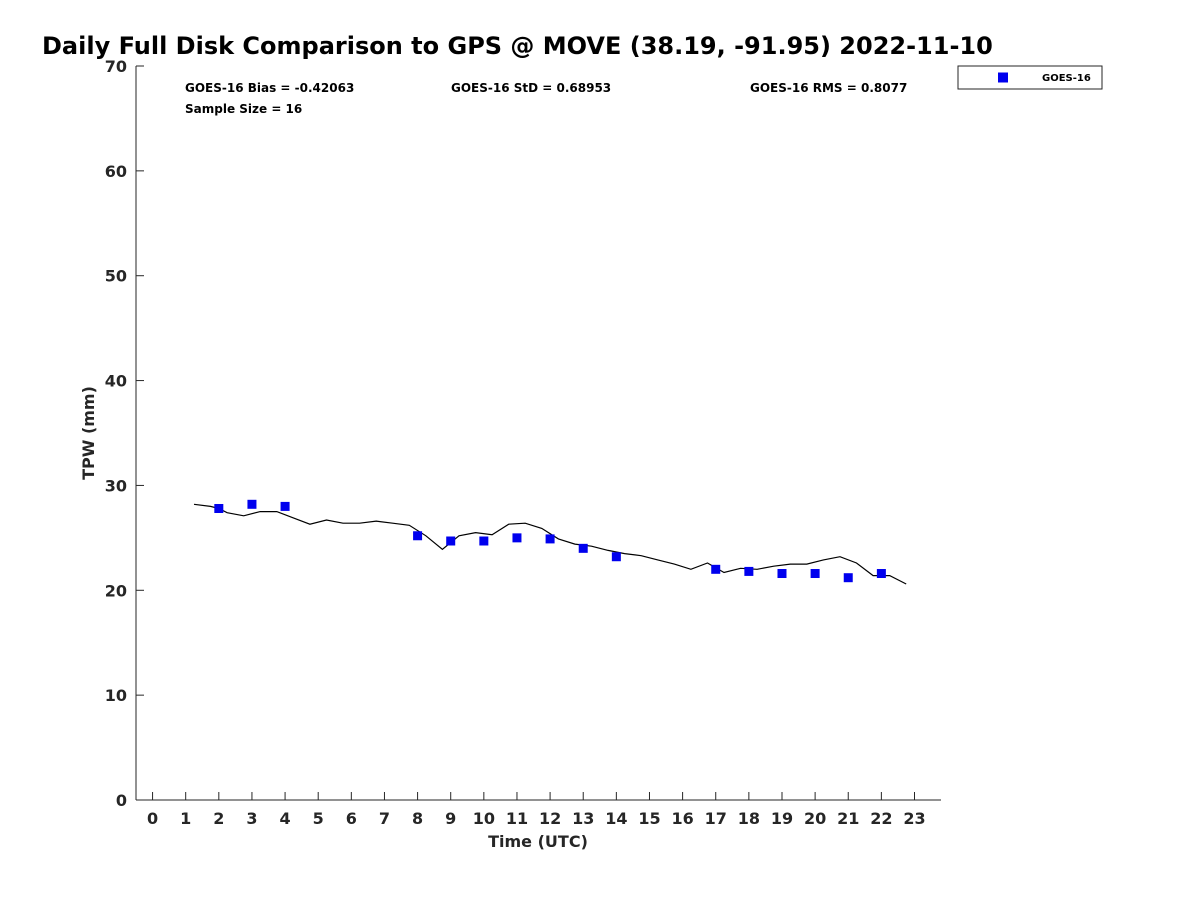  Describe the element at coordinates (88, 433) in the screenshot. I see `y-axis-label: TPW (mm)` at that location.